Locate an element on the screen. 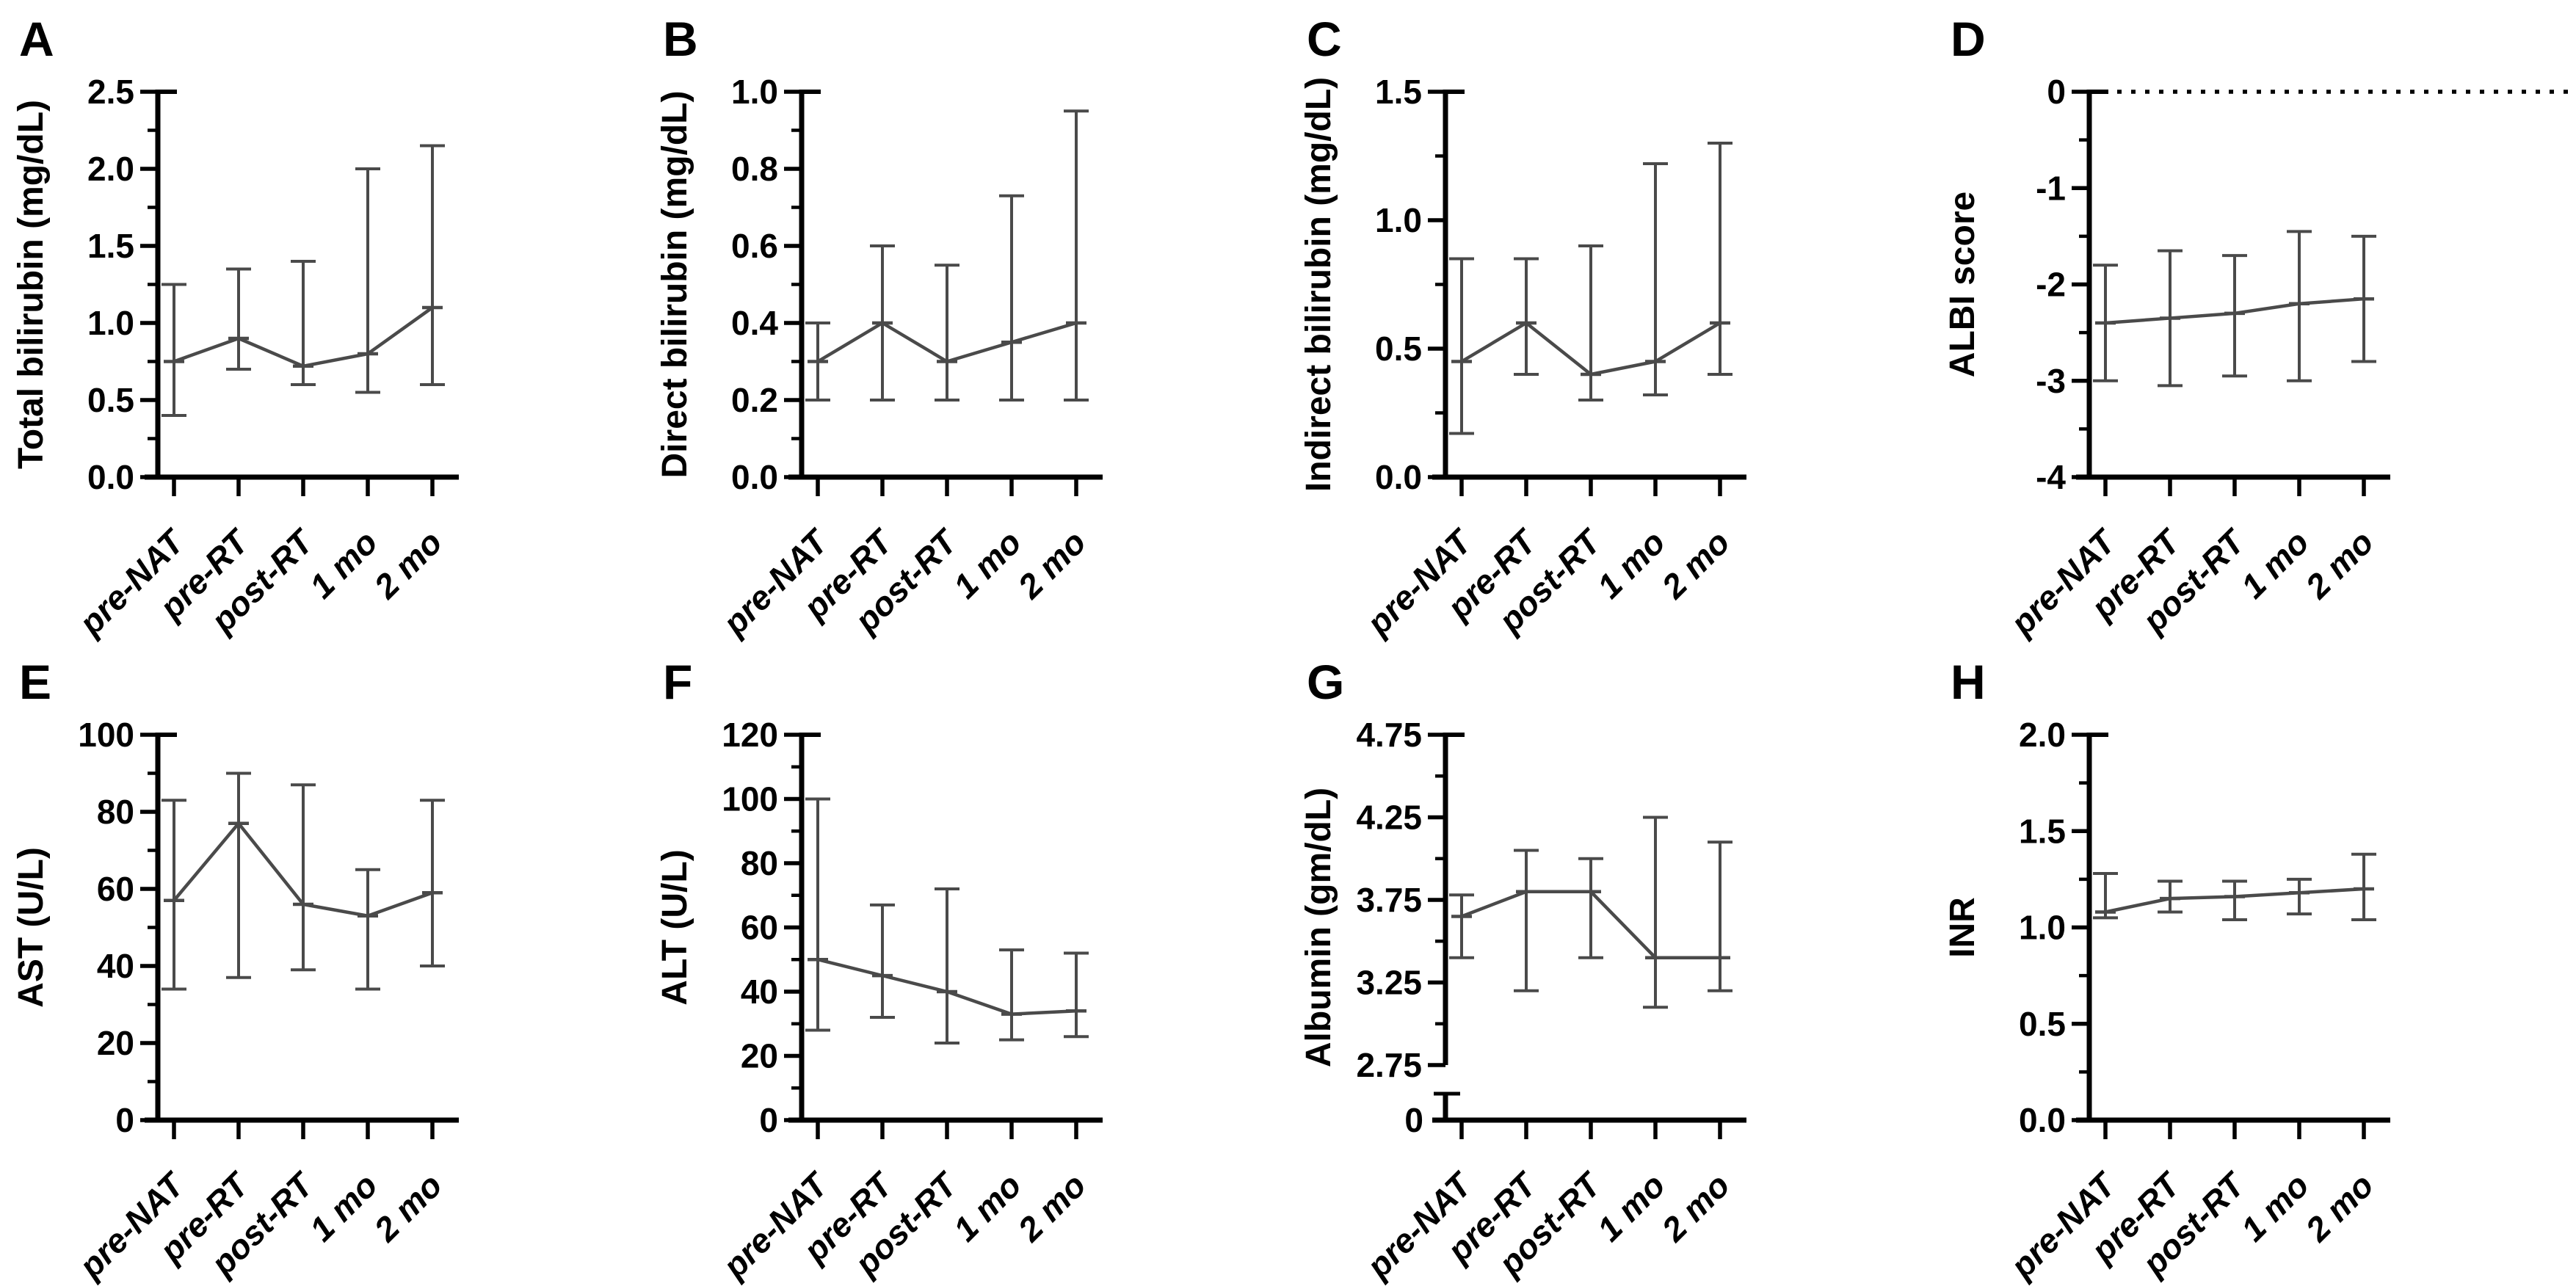 This screenshot has width=2576, height=1286. y-axis-title: AST (U/L) is located at coordinates (32, 927).